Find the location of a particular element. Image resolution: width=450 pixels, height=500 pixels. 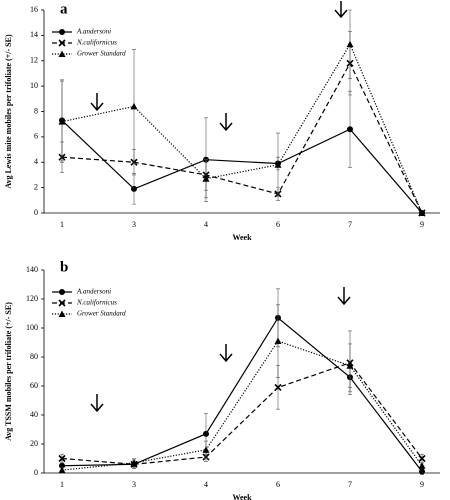

y-tick-label: 60 is located at coordinates (34, 385).